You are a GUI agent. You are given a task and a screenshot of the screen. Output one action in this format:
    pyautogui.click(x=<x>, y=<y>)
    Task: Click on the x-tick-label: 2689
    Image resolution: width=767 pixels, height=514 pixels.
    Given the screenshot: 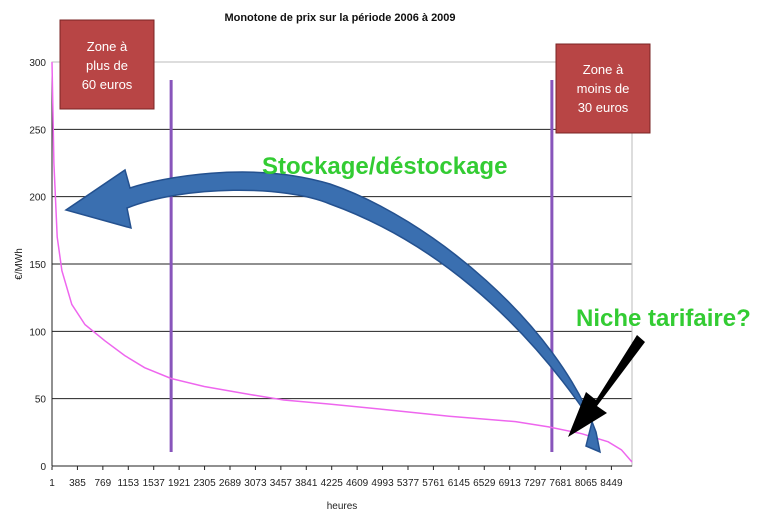 What is the action you would take?
    pyautogui.click(x=230, y=483)
    